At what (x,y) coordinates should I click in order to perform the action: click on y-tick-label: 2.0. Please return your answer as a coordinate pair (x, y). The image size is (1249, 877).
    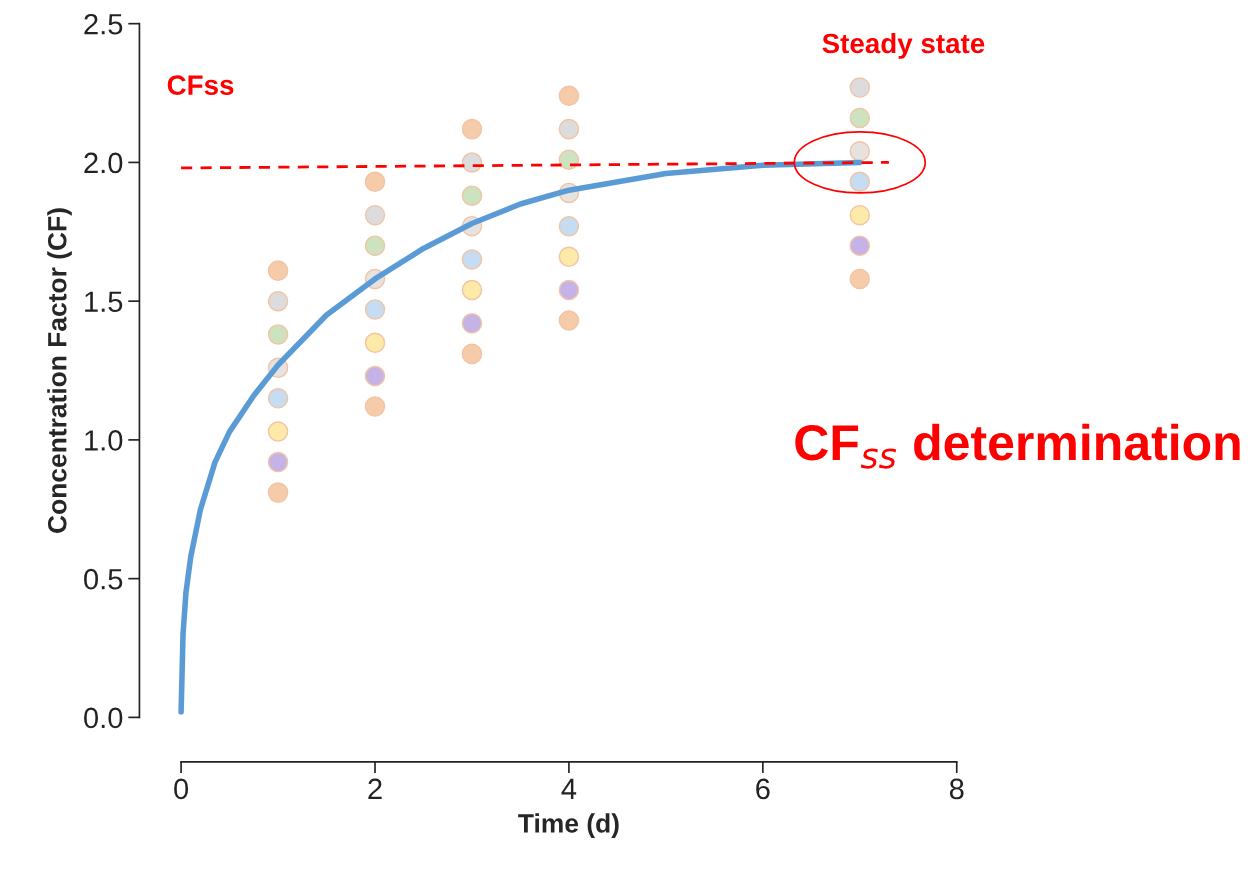
    Looking at the image, I should click on (103, 163).